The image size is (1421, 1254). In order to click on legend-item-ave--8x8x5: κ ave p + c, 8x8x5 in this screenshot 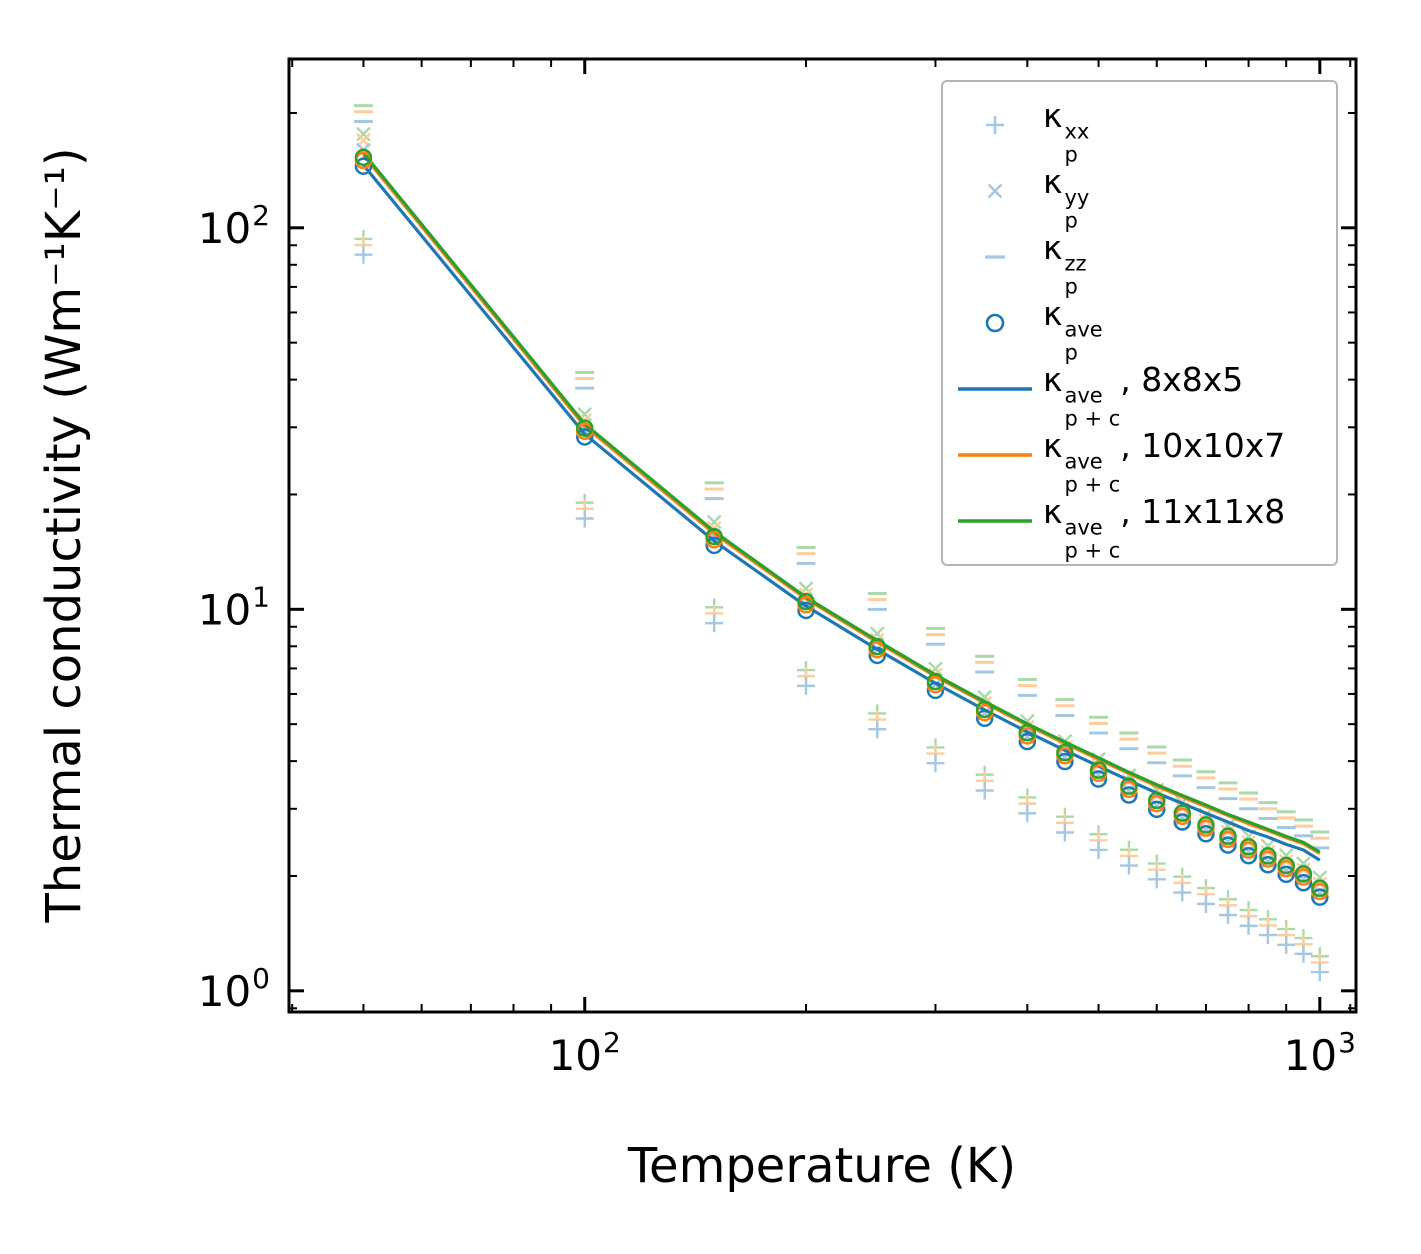, I will do `click(1139, 393)`.